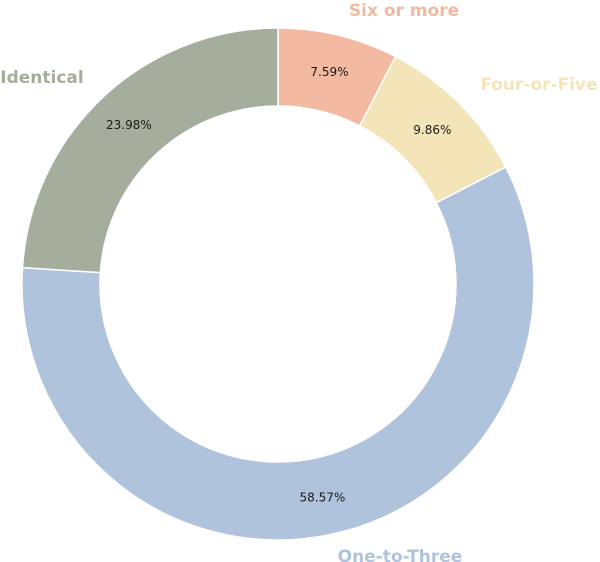  What do you see at coordinates (329, 72) in the screenshot?
I see `percent-label-six-or-more: 7.59%` at bounding box center [329, 72].